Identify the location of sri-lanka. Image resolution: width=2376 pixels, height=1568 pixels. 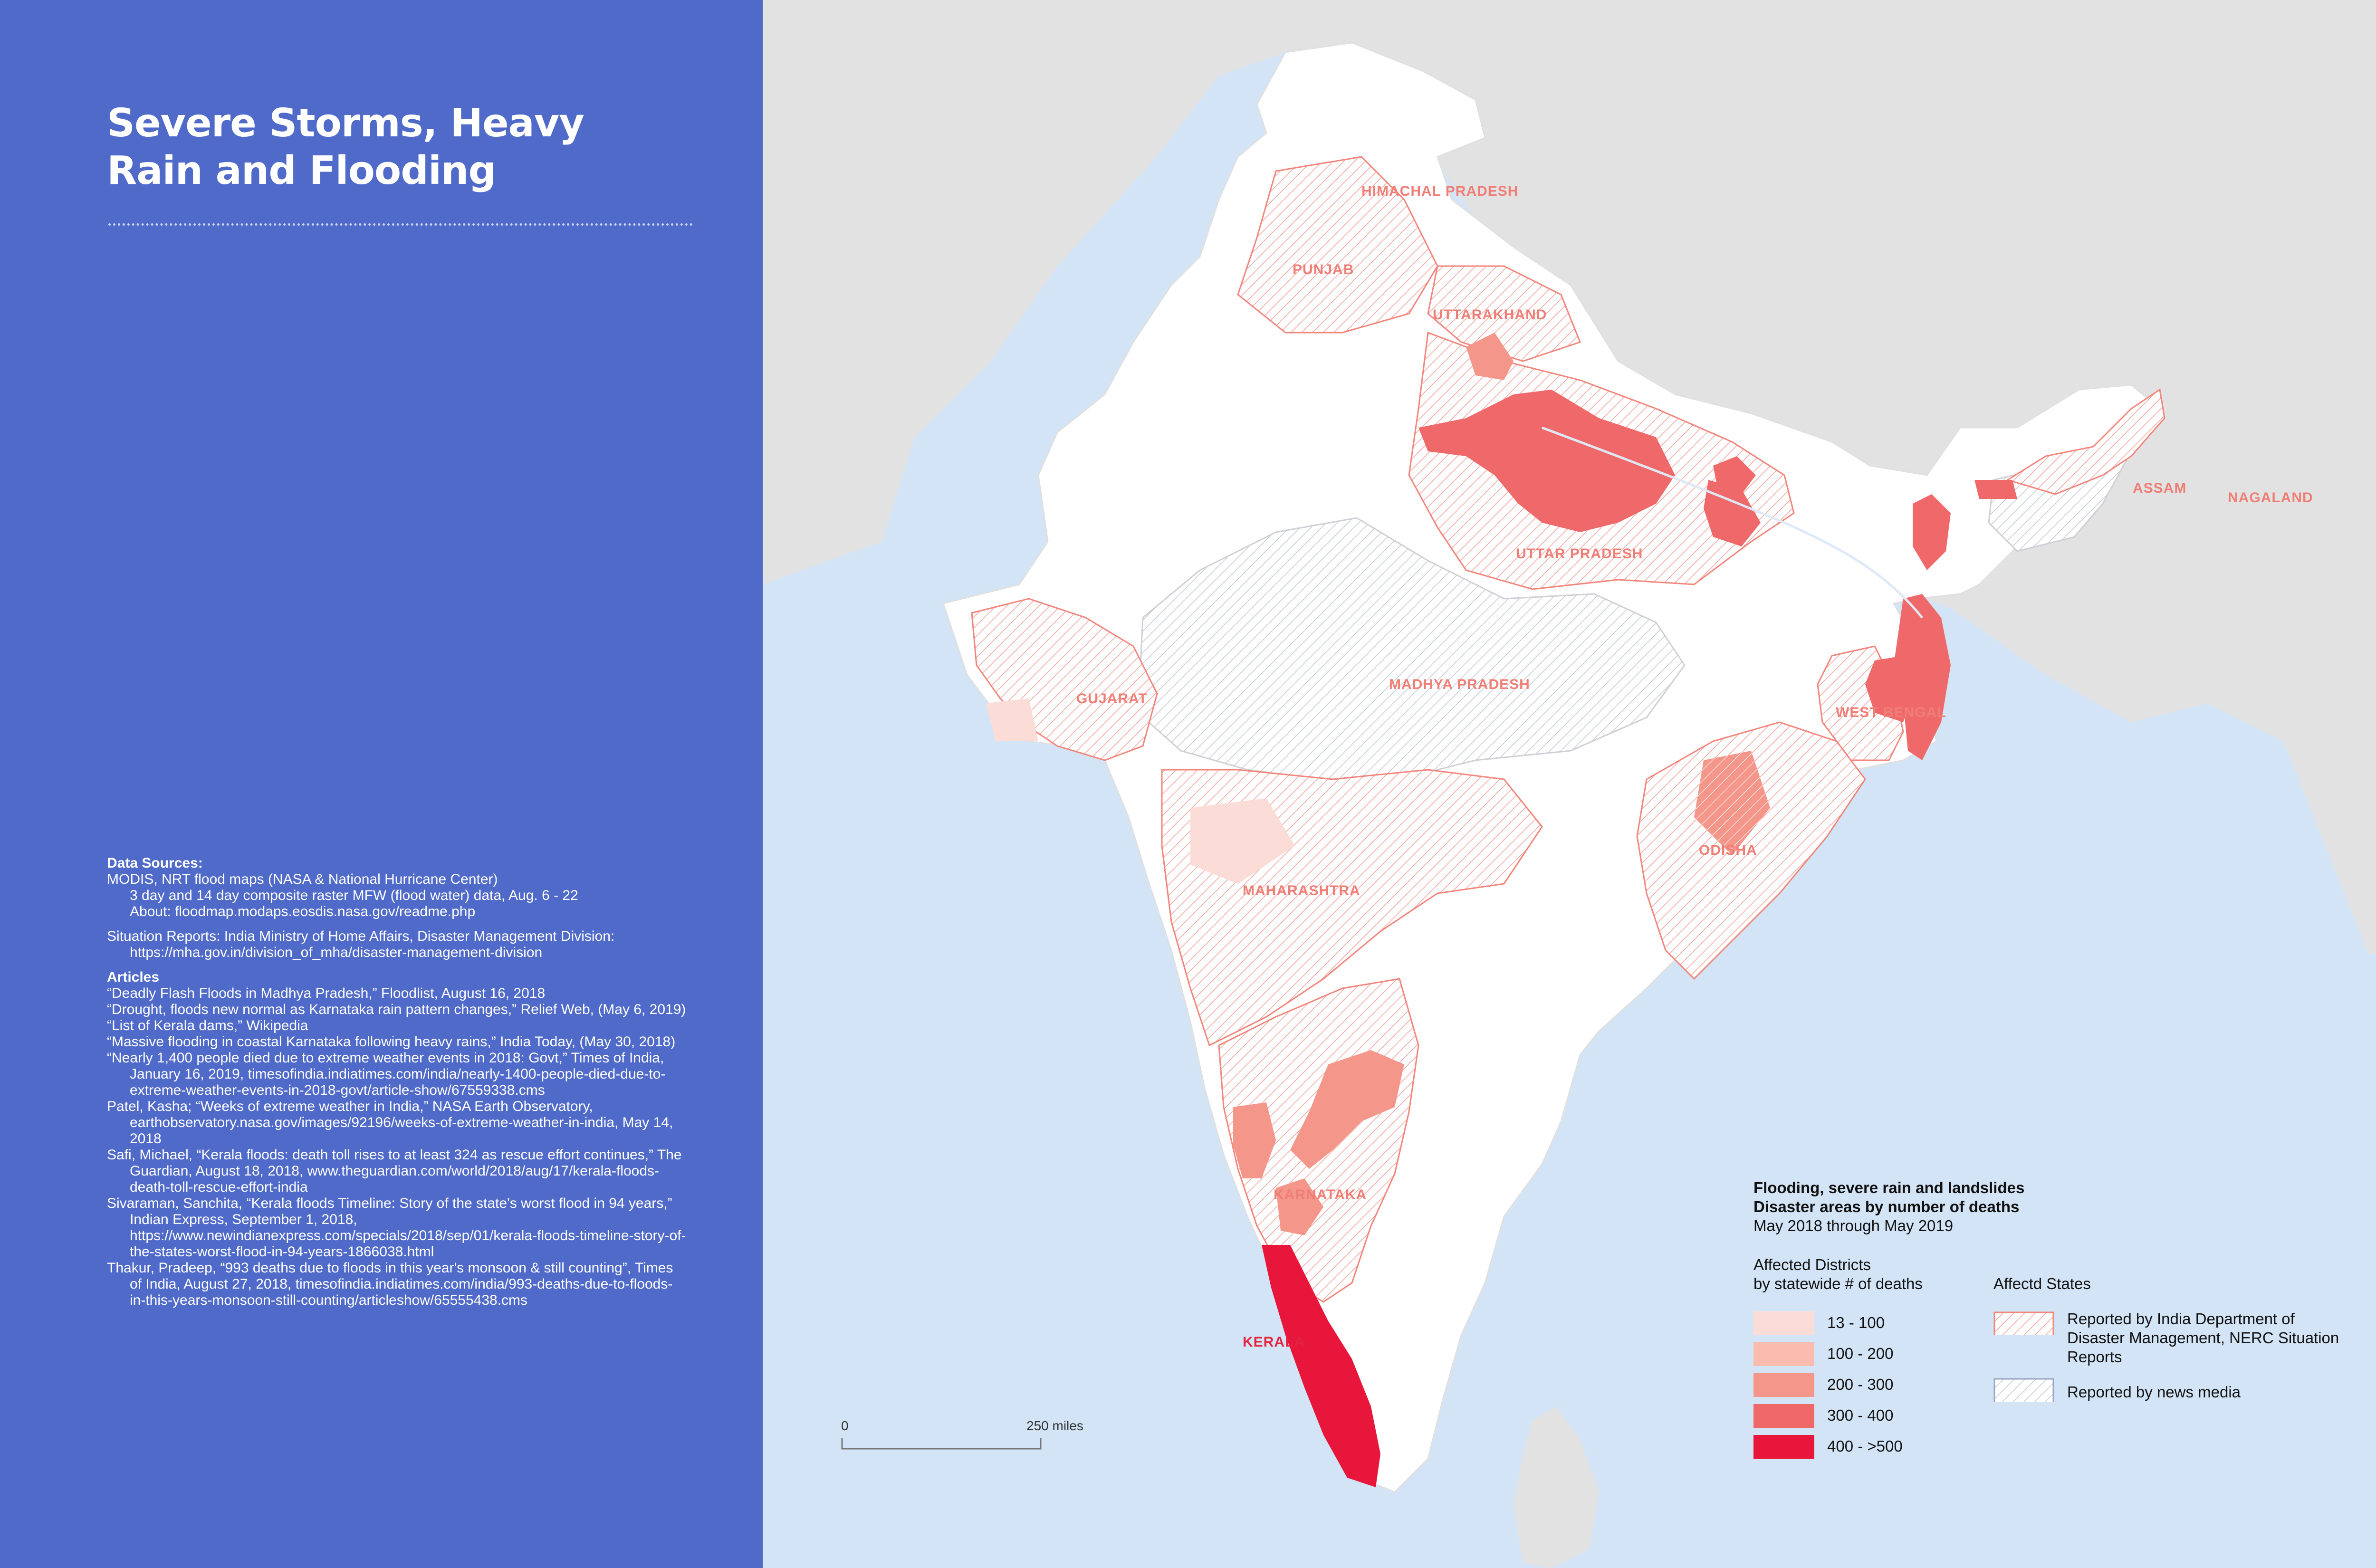
(1556, 1487).